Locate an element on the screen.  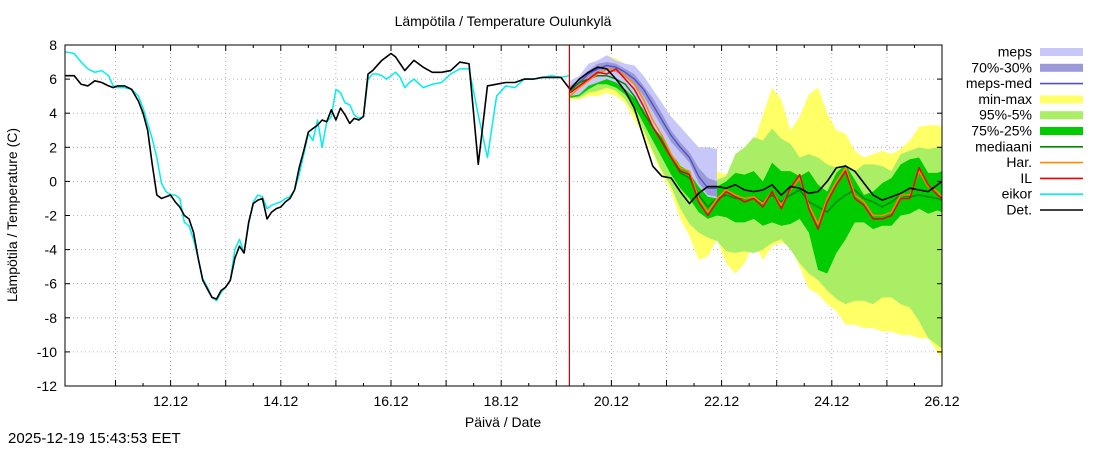
y-tick-label: -12 is located at coordinates (47, 386).